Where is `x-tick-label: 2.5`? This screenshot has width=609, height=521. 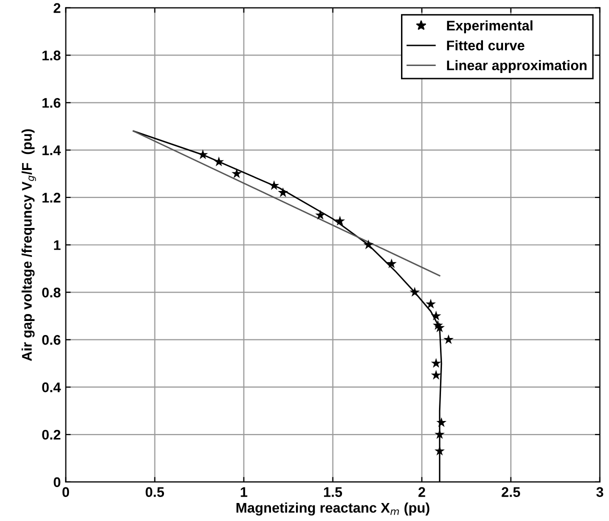
x-tick-label: 2.5 is located at coordinates (511, 492).